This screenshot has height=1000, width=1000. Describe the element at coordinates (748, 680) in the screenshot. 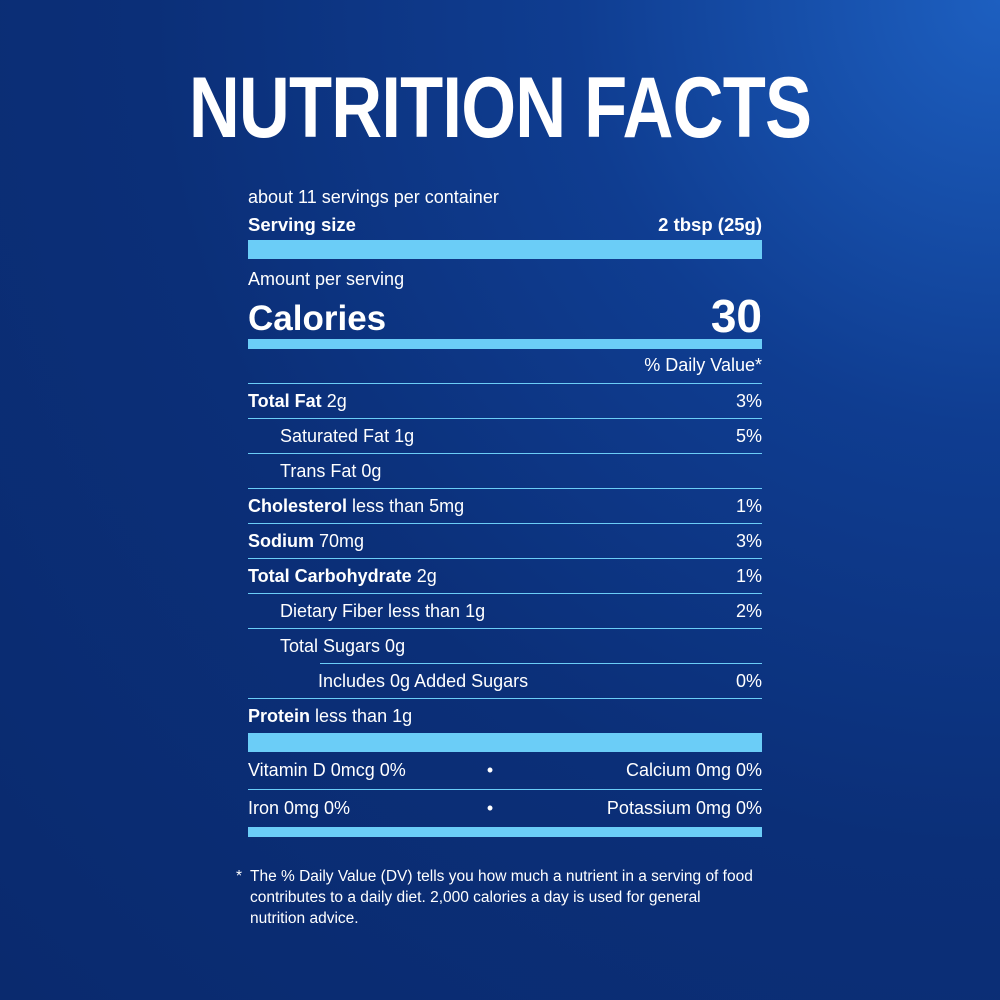

I see `nutrient-dv: 0%` at that location.